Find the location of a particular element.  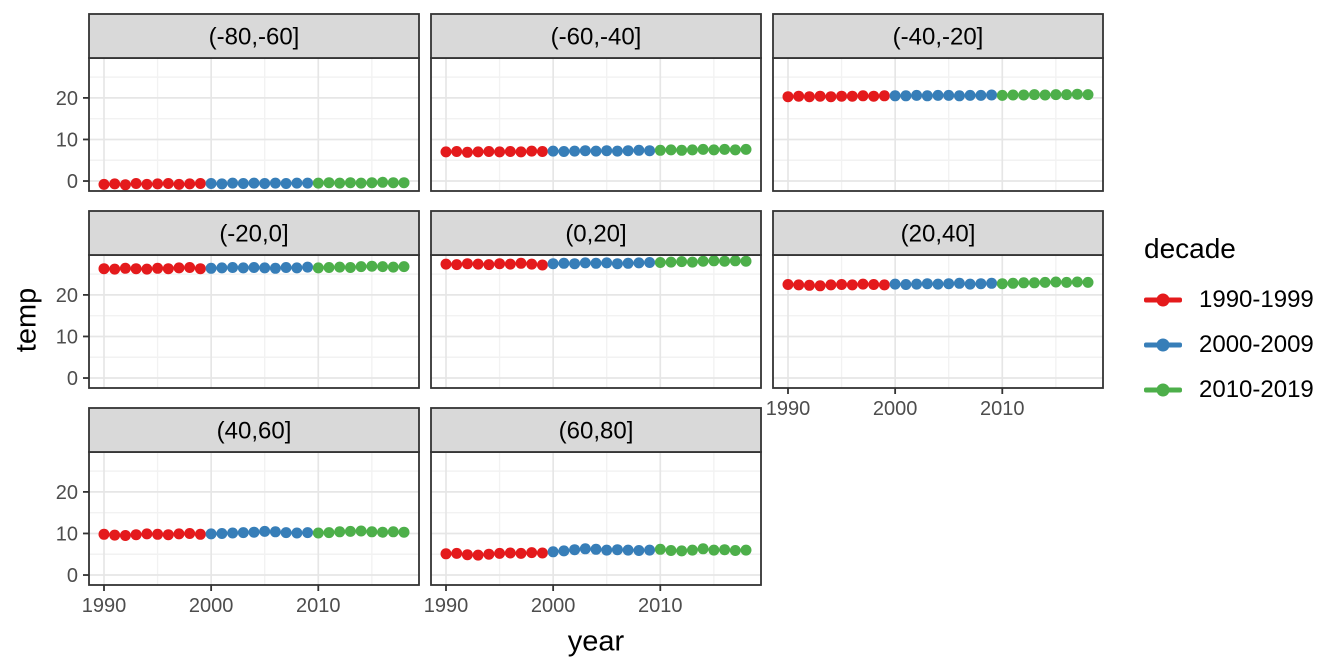

legend-entry-1990-1999: 1990-1999 is located at coordinates (1229, 299).